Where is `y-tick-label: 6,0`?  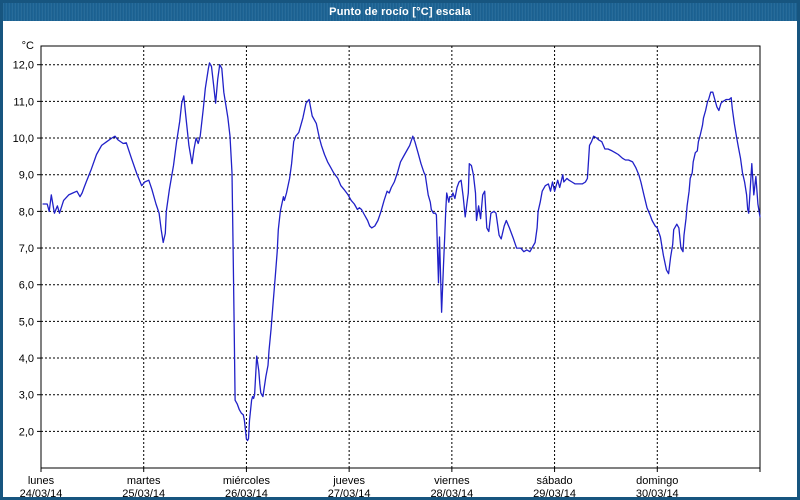 y-tick-label: 6,0 is located at coordinates (26, 286).